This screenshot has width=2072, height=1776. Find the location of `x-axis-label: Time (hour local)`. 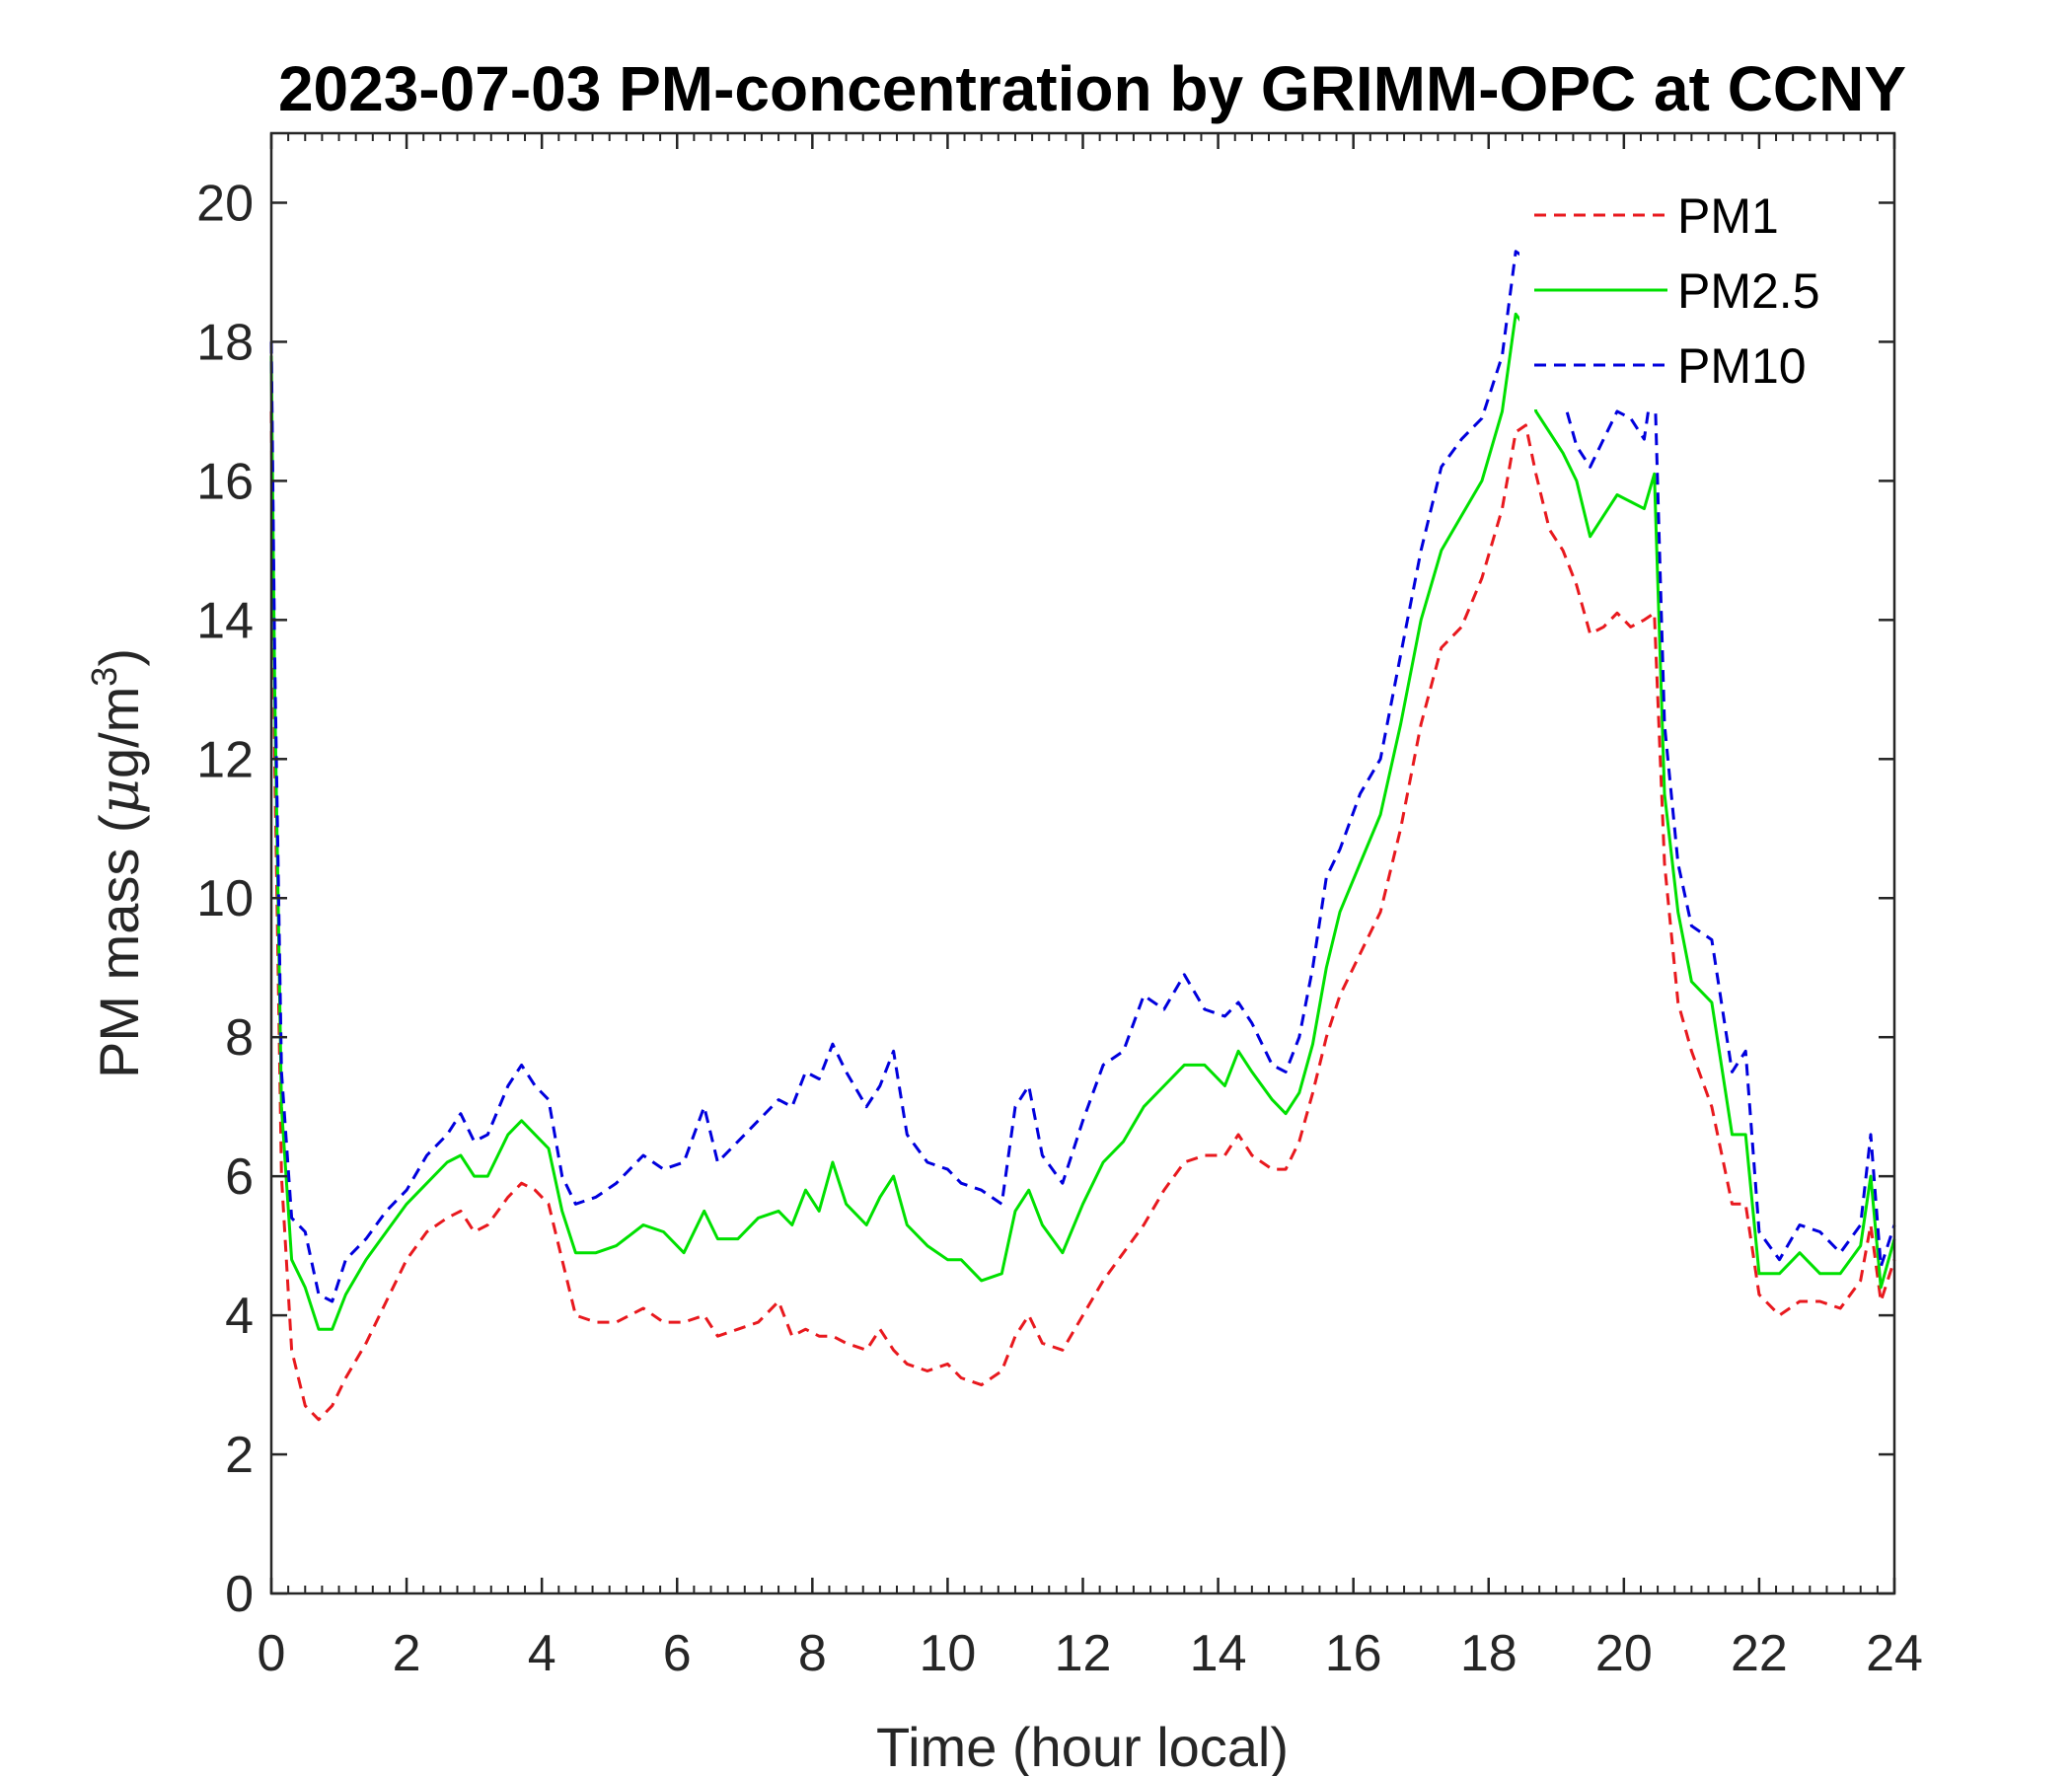

x-axis-label: Time (hour local) is located at coordinates (1083, 1746).